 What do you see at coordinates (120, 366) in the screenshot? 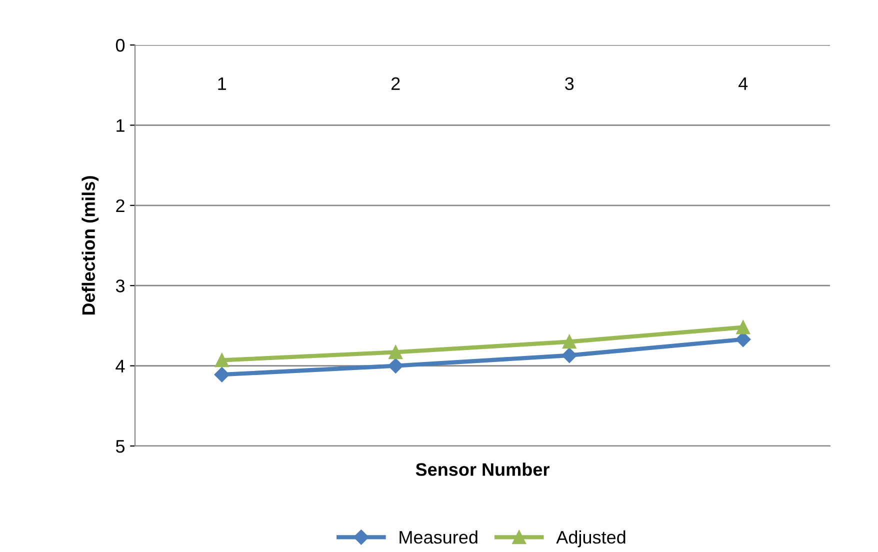
I see `y-tick-label: 4` at bounding box center [120, 366].